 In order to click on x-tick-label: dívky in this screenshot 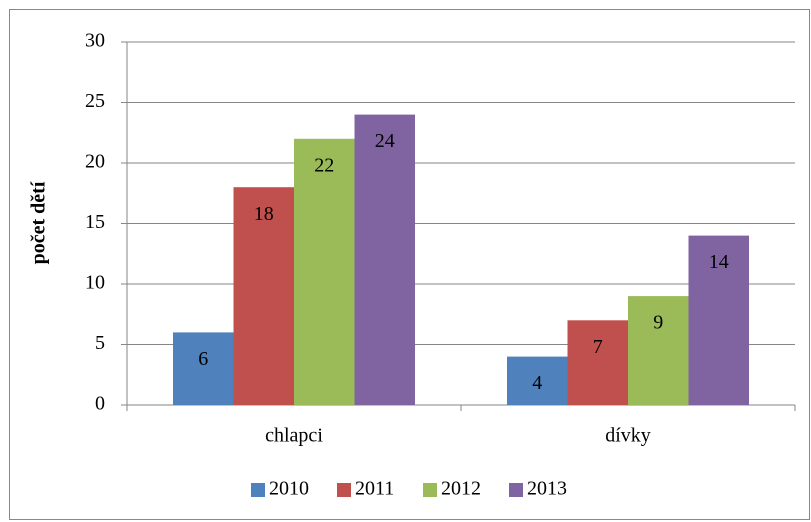, I will do `click(628, 436)`.